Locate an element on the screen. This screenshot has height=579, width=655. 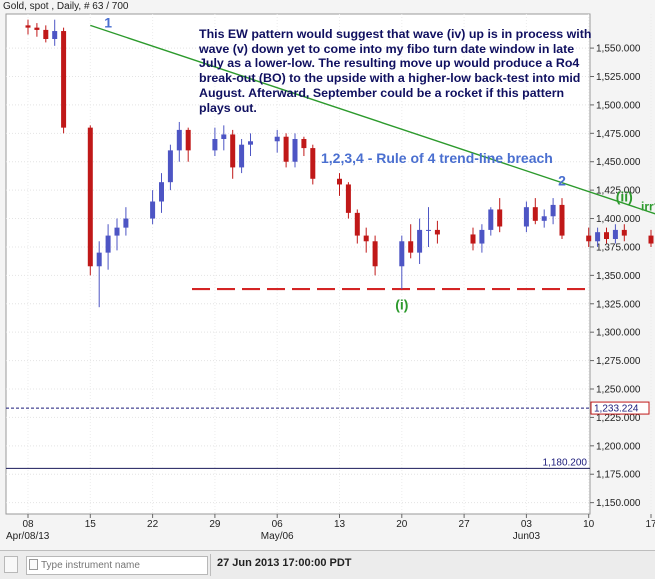
wave-label: (i) is located at coordinates (401, 304).